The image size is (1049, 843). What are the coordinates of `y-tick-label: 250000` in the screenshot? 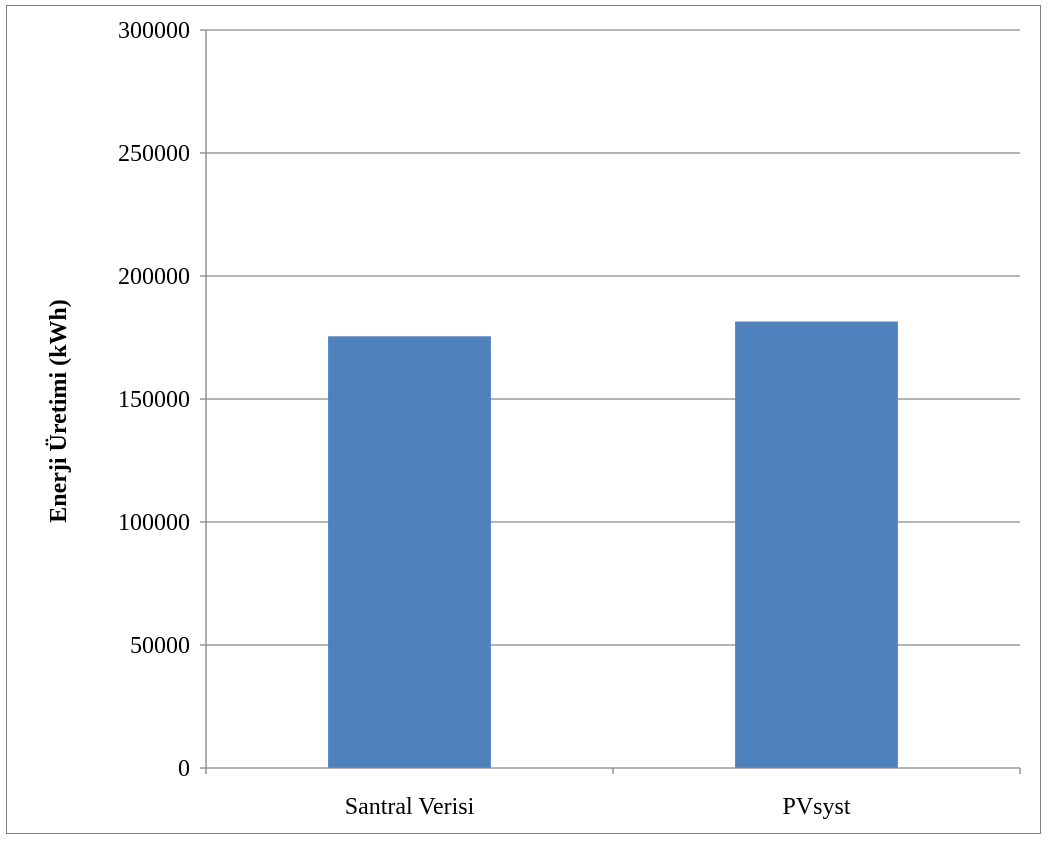 It's located at (154, 154).